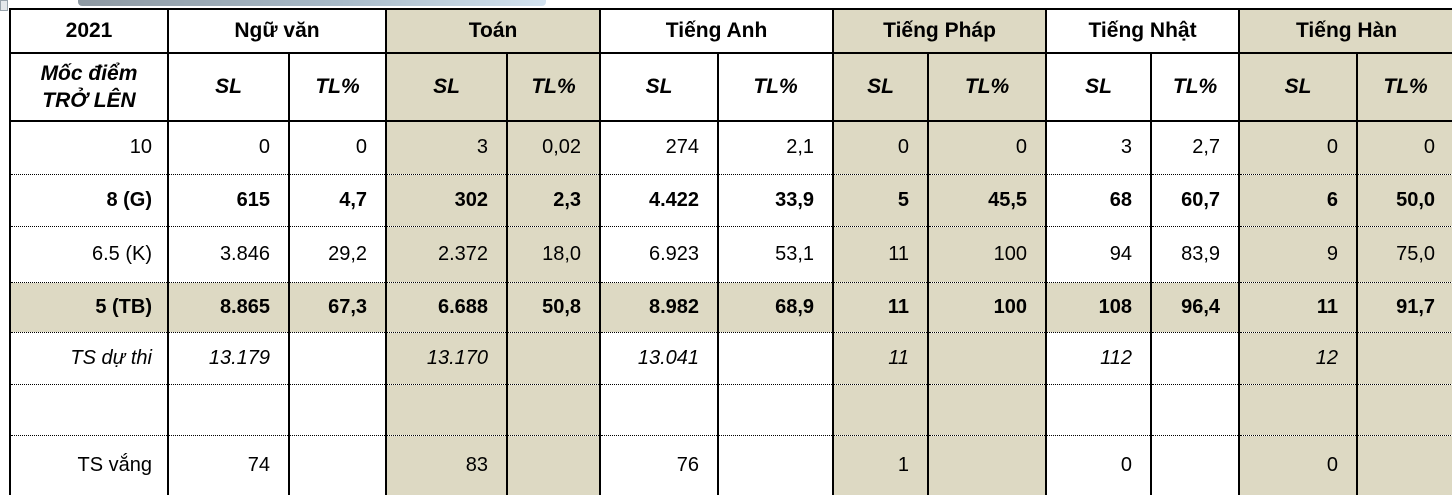 Image resolution: width=1452 pixels, height=495 pixels. I want to click on year-cell: 2021, so click(89, 31).